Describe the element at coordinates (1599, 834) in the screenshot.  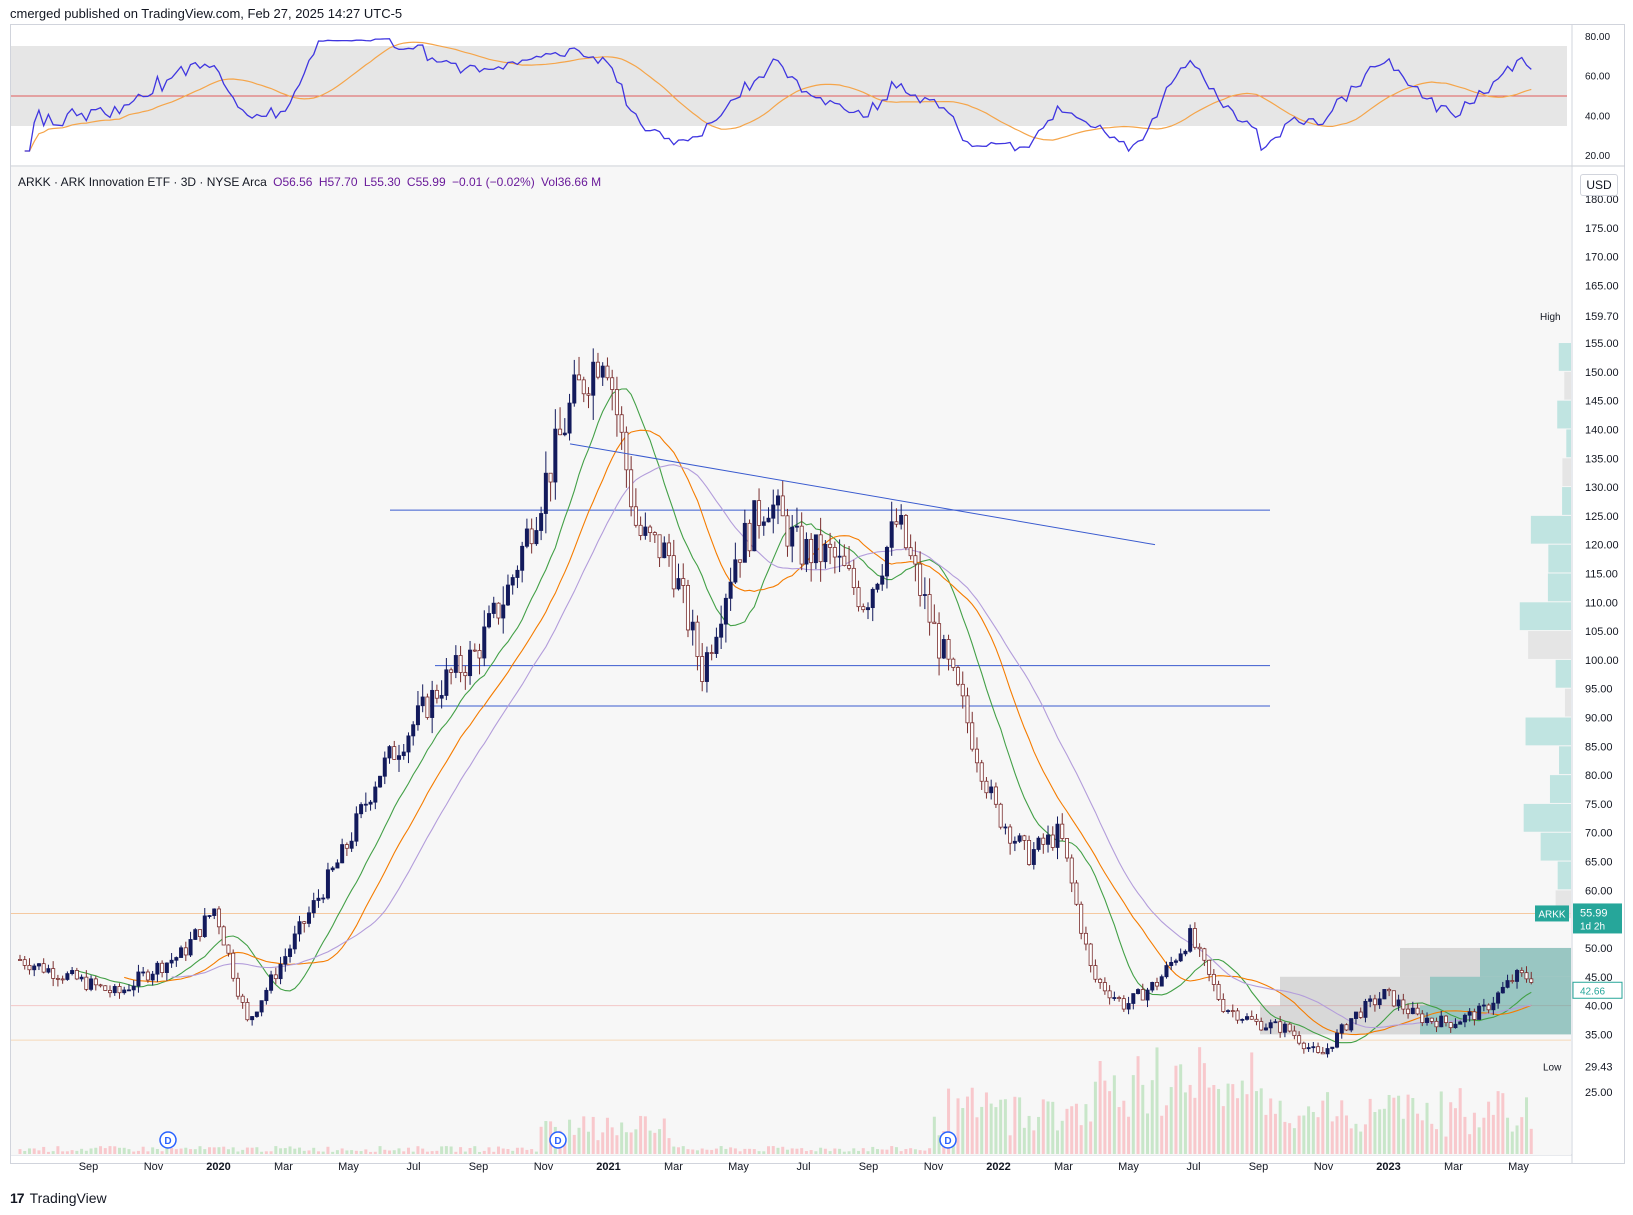
I see `price-tick-label: 70.00` at that location.